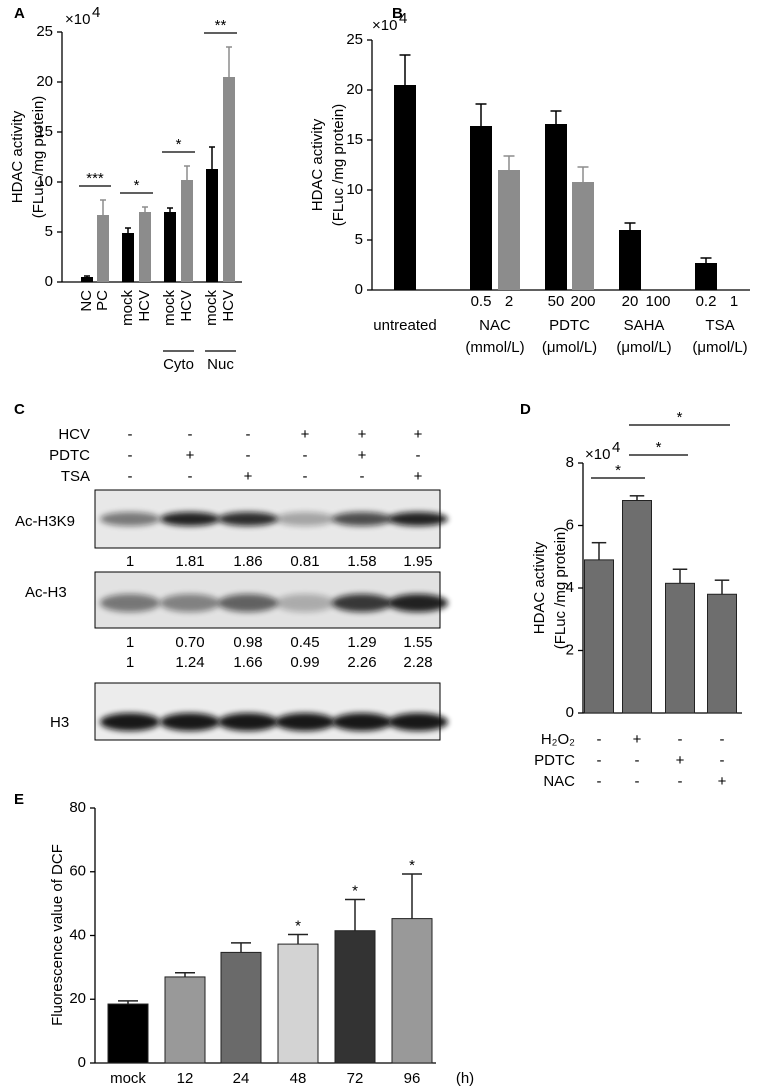 The height and width of the screenshot is (1090, 765). Describe the element at coordinates (19, 13) in the screenshot. I see `panel-label: A` at that location.